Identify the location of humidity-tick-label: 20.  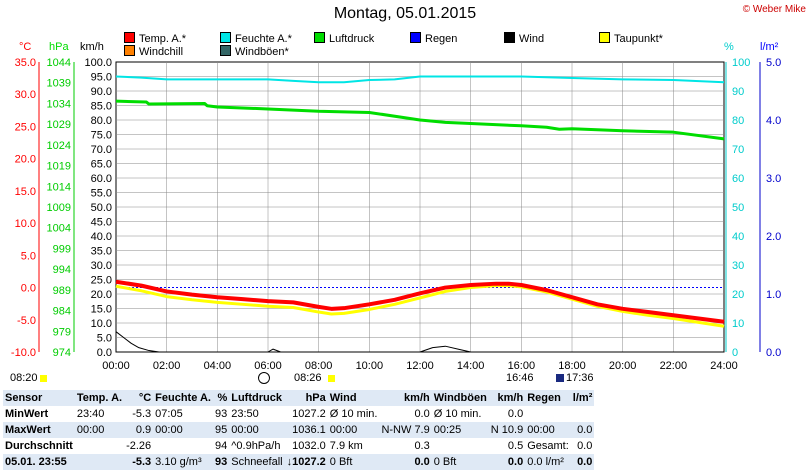
(738, 295).